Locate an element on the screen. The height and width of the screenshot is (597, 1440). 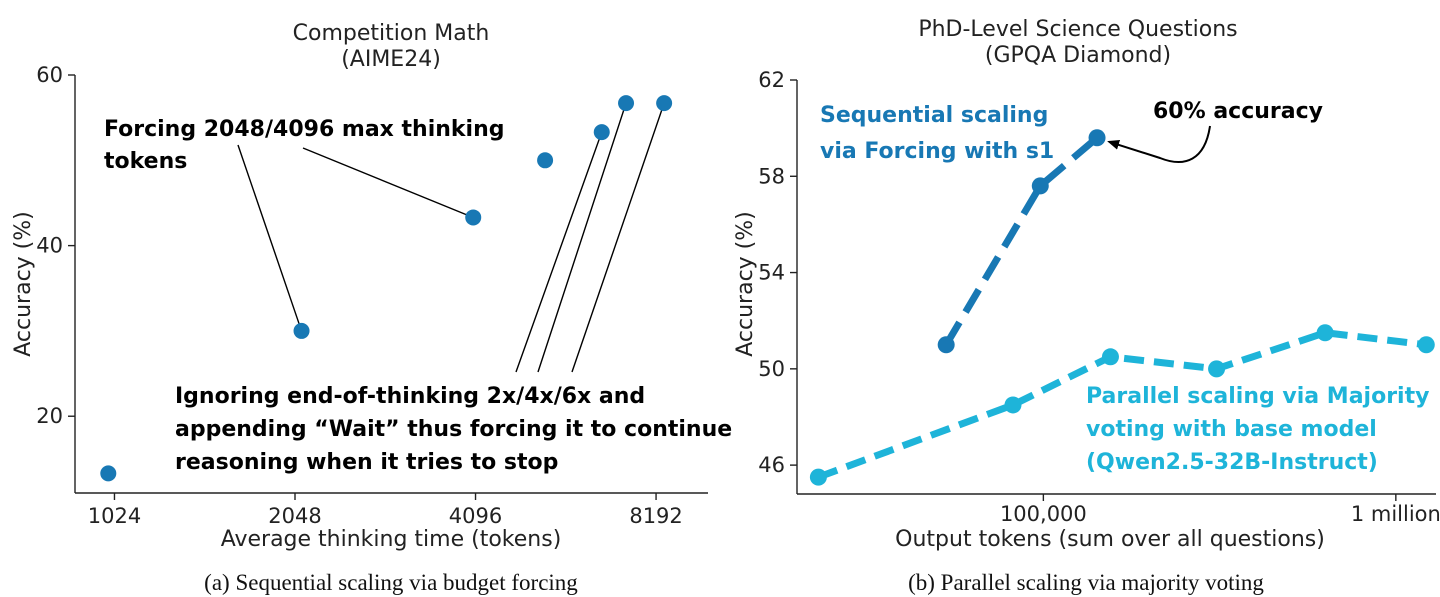
chart-b-series-sequential-label-line-2: via Forcing with s1 is located at coordinates (937, 151).